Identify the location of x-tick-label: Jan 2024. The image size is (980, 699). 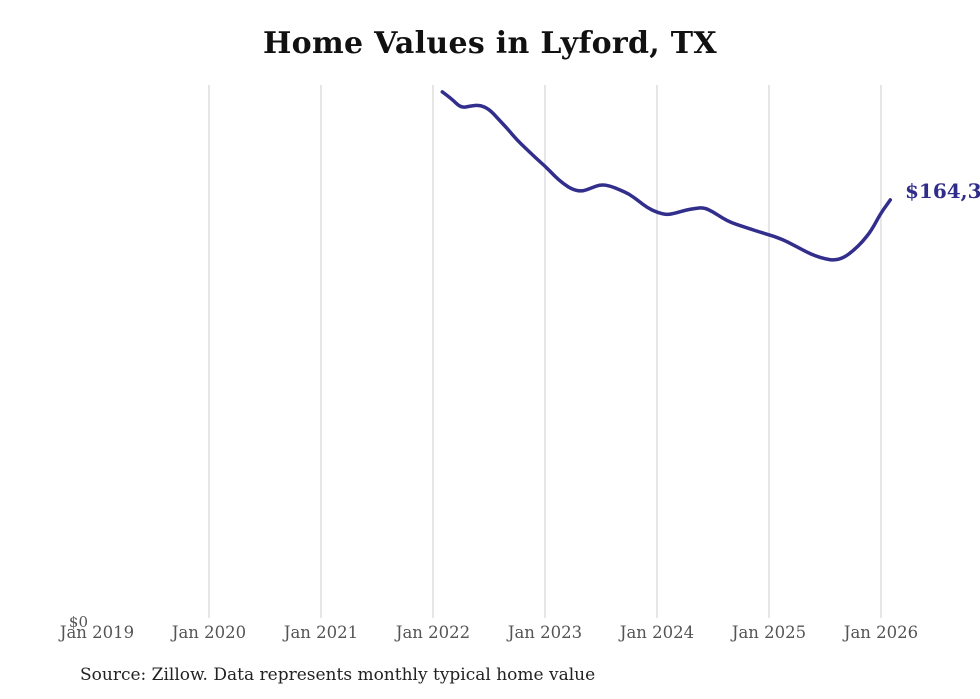
(657, 632).